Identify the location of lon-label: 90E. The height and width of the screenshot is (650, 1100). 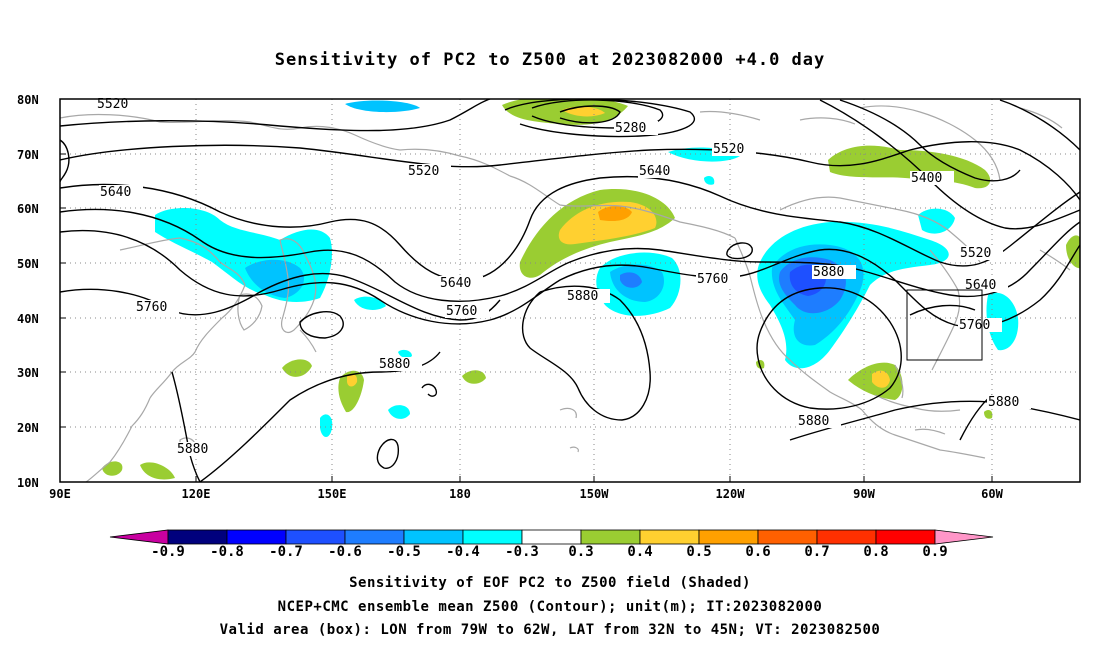
(60, 494).